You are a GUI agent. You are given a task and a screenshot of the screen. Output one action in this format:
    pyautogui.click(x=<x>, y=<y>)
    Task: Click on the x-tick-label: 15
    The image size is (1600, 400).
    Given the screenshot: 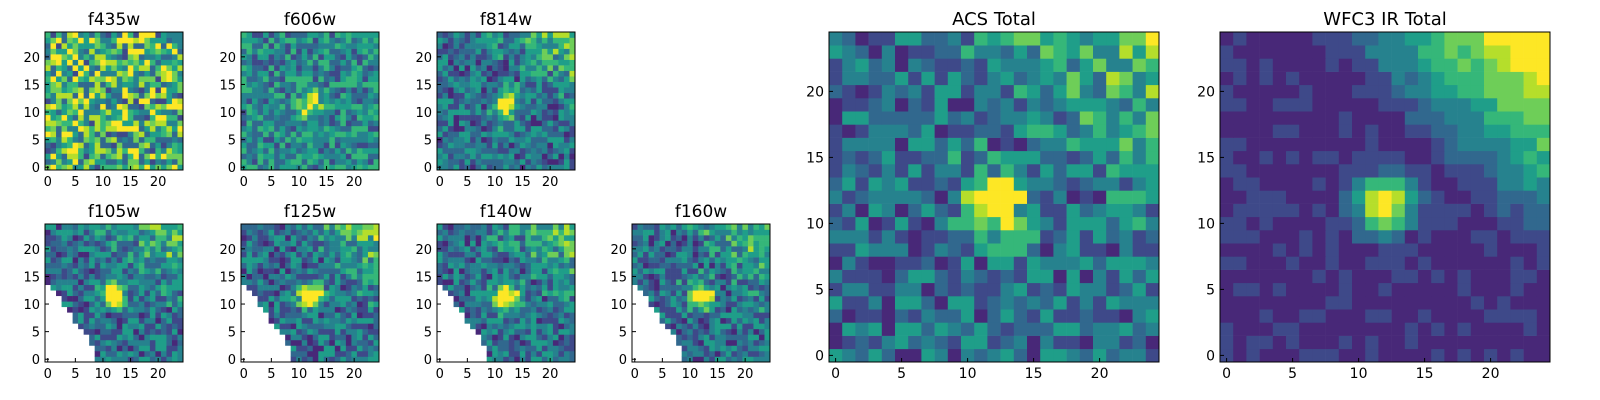 What is the action you would take?
    pyautogui.click(x=522, y=374)
    